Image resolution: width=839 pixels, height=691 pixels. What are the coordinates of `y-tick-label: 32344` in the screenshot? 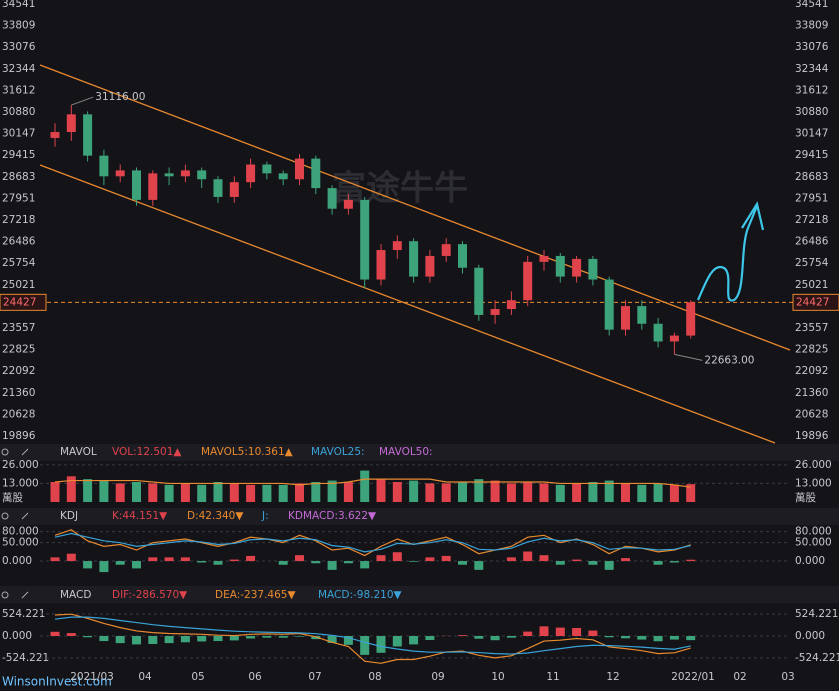 It's located at (812, 69).